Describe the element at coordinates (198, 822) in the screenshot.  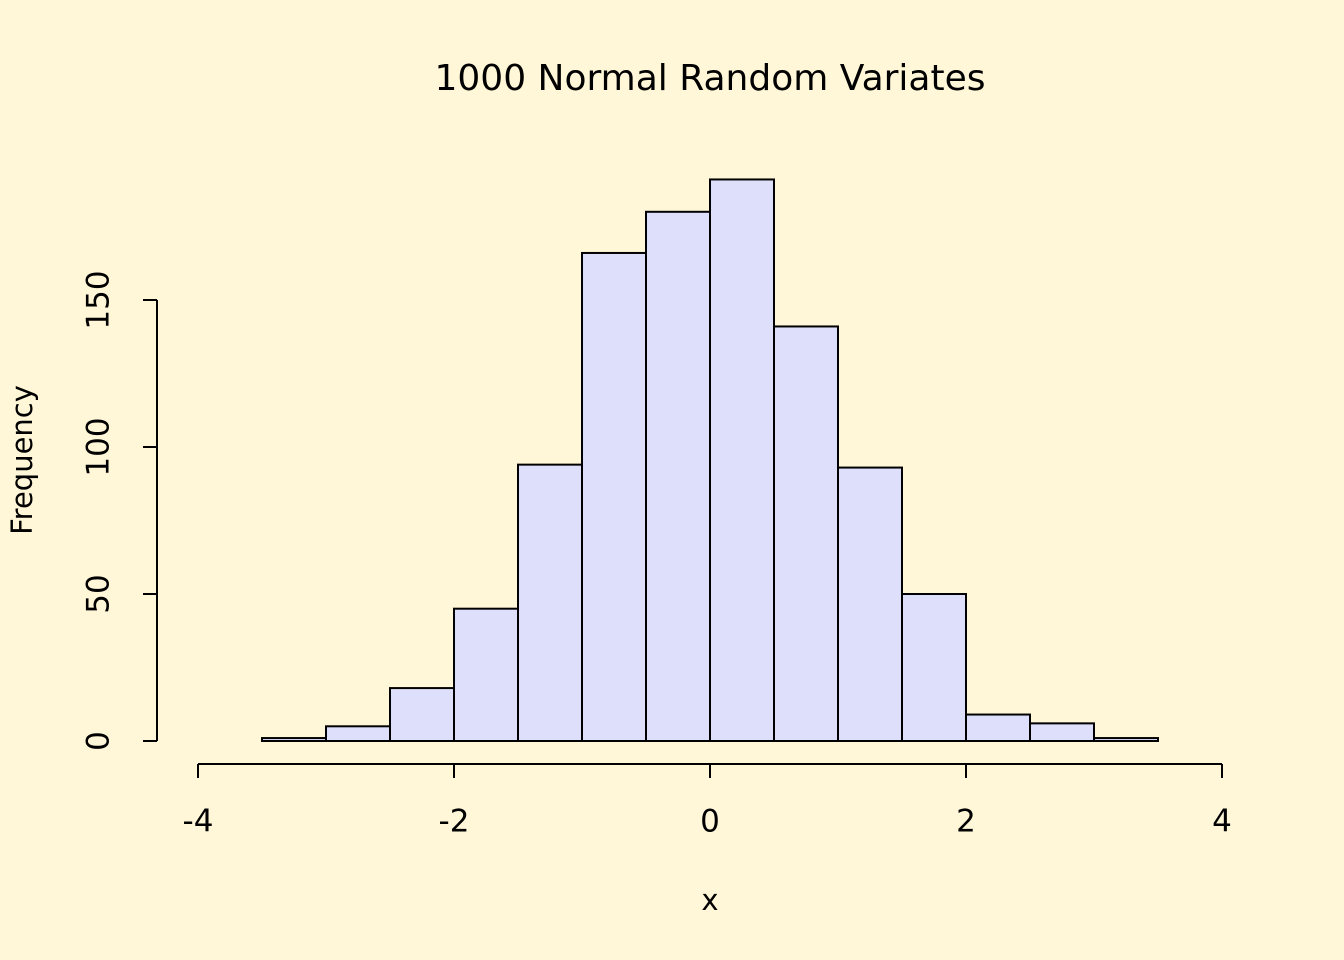
I see `x-tick-label: -4` at that location.